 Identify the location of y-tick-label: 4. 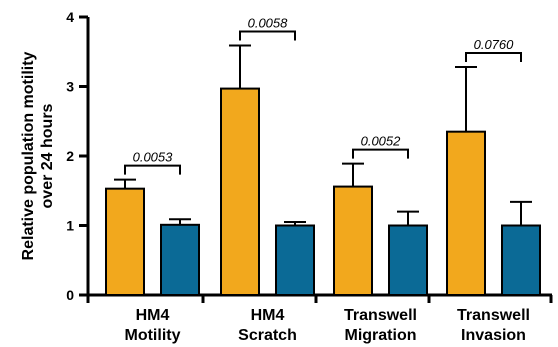
(70, 17).